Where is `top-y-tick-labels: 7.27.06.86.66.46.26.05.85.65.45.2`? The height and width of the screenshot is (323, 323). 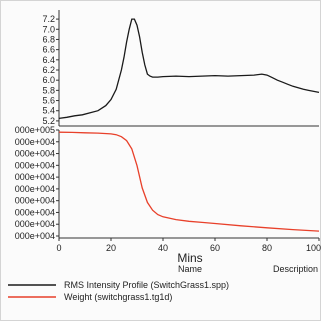
top-y-tick-labels: 7.27.06.86.66.46.26.05.85.65.45.2 is located at coordinates (50, 70).